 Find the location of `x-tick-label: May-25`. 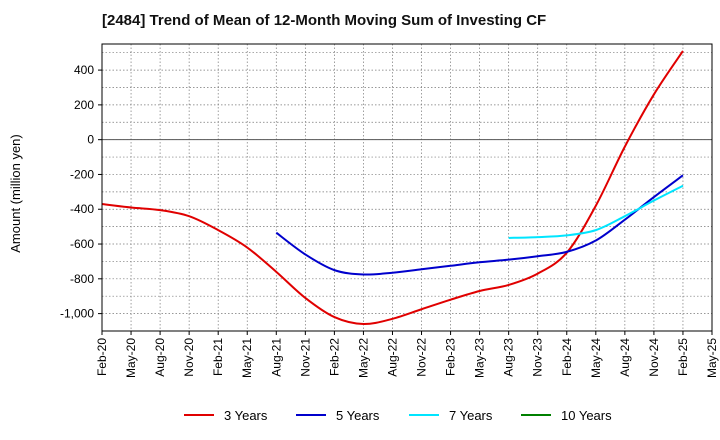

x-tick-label: May-25 is located at coordinates (712, 358).